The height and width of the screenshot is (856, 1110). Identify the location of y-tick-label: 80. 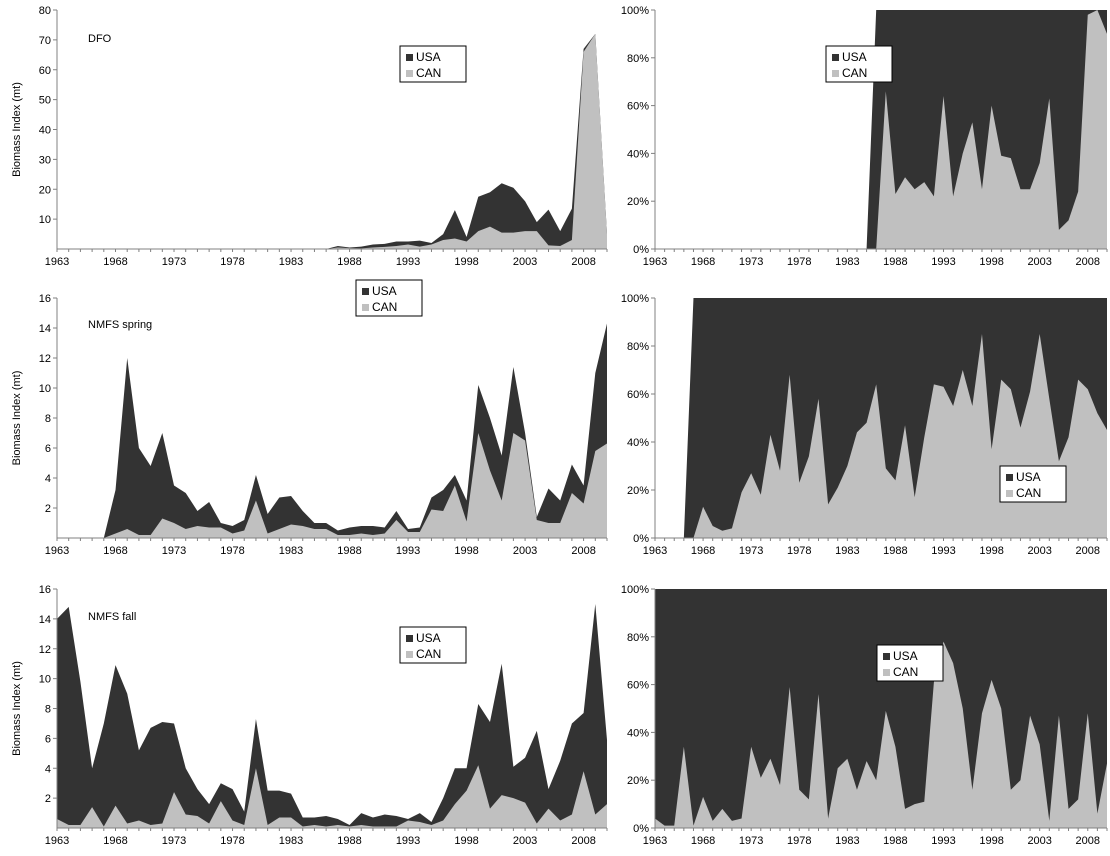
(45, 11).